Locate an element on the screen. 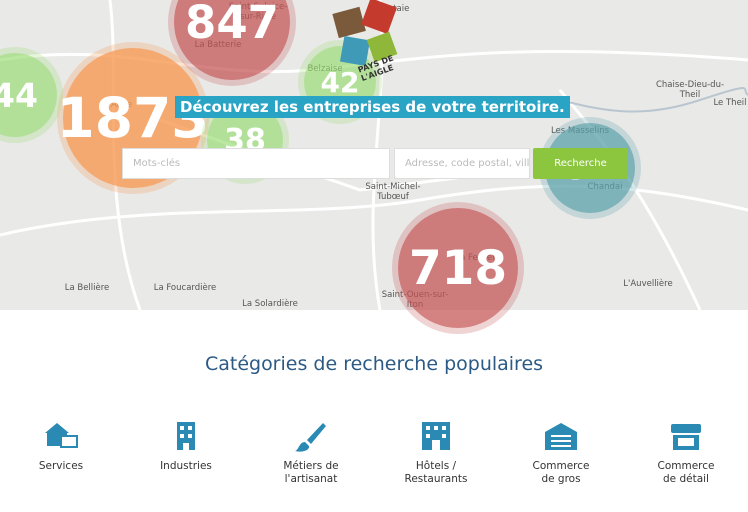 The height and width of the screenshot is (512, 748). category: Industries is located at coordinates (186, 446).